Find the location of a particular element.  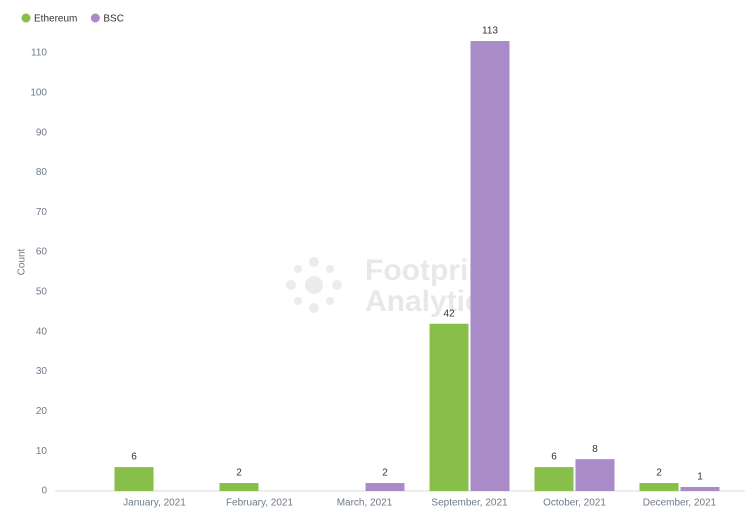

y-tick-label: 60 is located at coordinates (42, 252).